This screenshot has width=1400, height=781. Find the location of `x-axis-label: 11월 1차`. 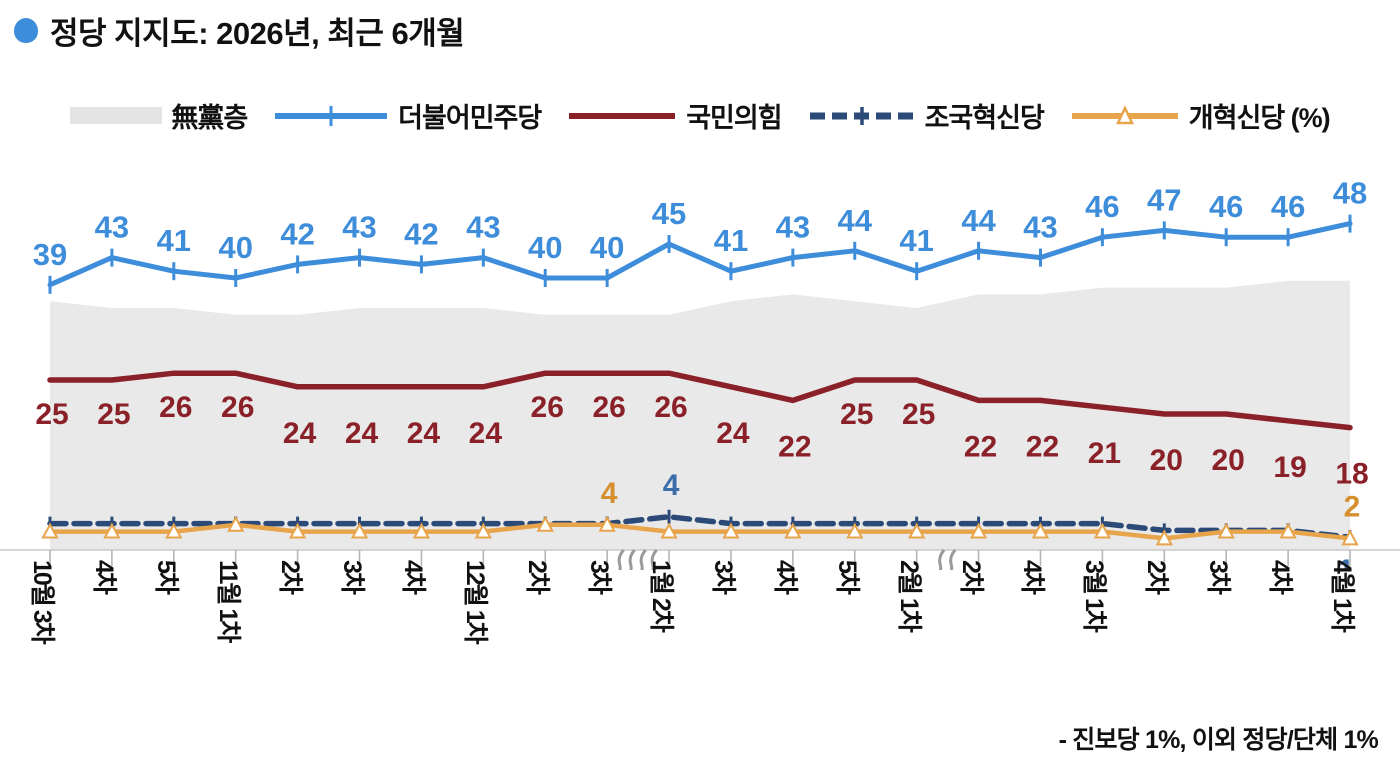

x-axis-label: 11월 1차 is located at coordinates (227, 601).